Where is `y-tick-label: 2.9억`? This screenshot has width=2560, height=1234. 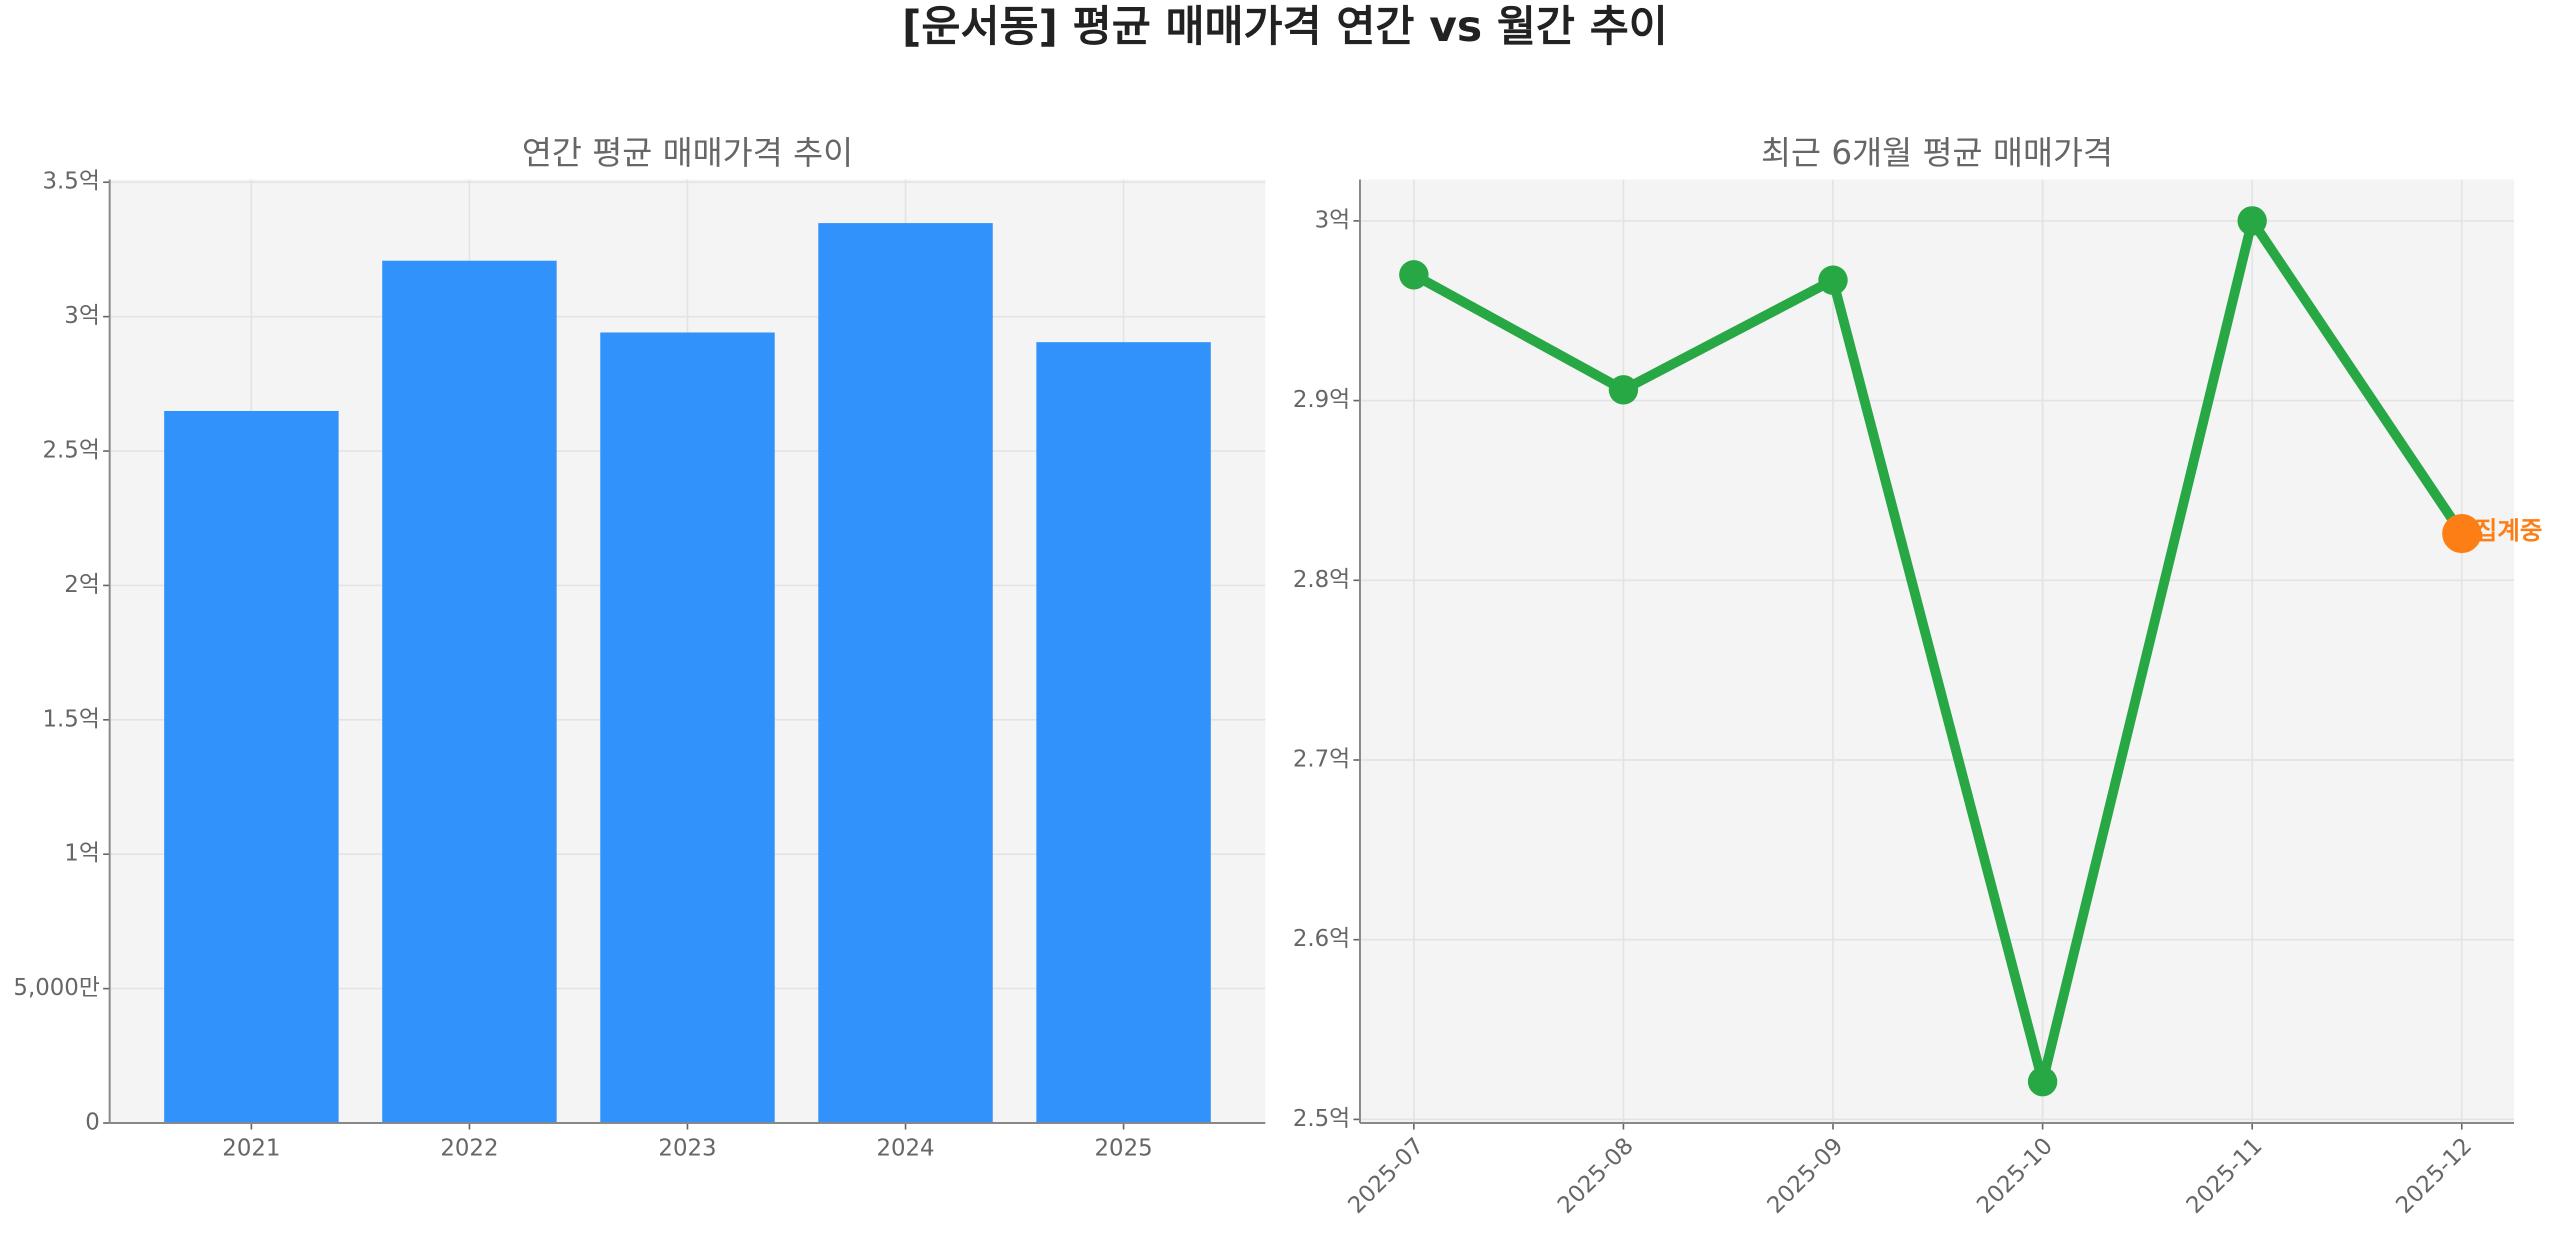 y-tick-label: 2.9억 is located at coordinates (1321, 400).